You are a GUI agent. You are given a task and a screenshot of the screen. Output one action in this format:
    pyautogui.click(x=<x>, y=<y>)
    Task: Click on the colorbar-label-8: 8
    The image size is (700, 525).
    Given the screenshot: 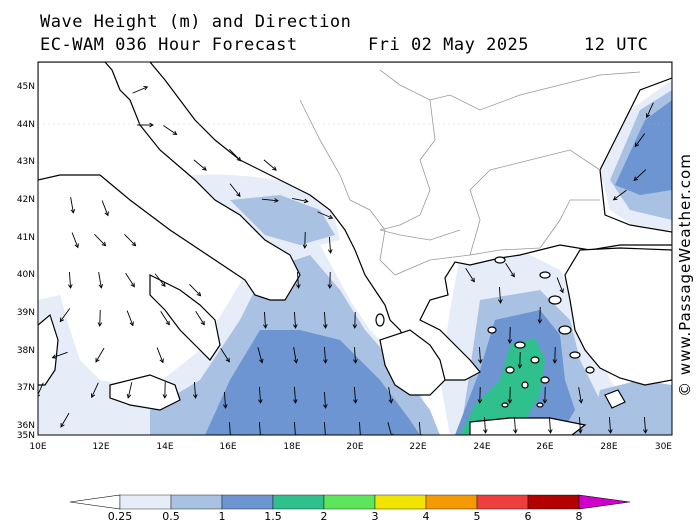 What is the action you would take?
    pyautogui.click(x=579, y=516)
    